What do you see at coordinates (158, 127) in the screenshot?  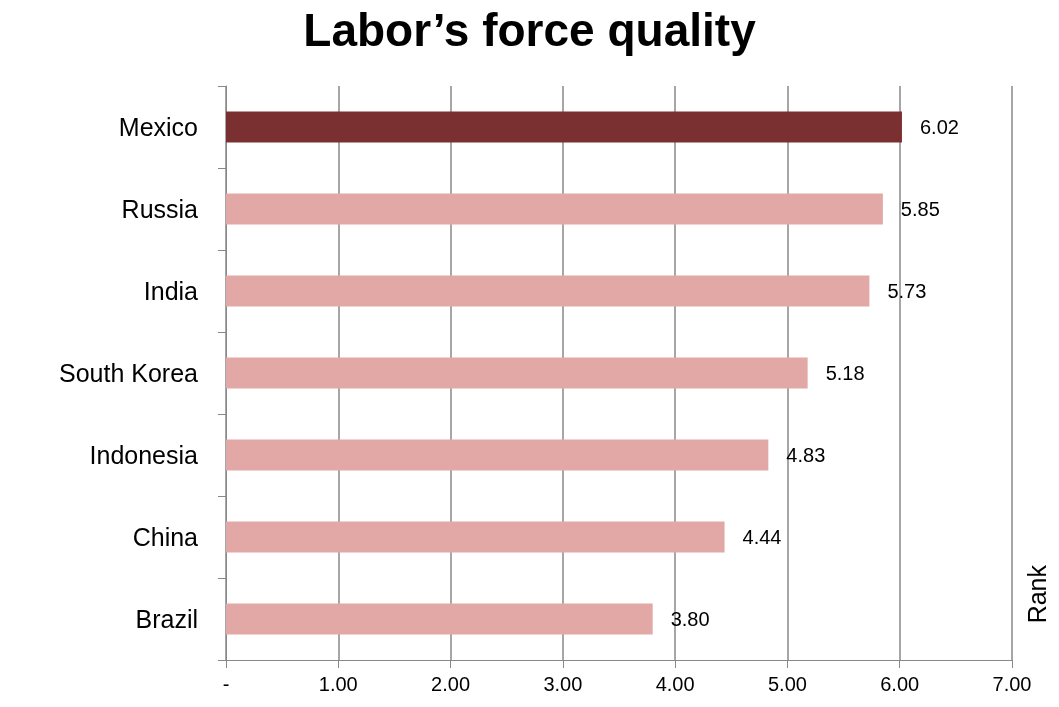 I see `y-tick-label: Mexico` at bounding box center [158, 127].